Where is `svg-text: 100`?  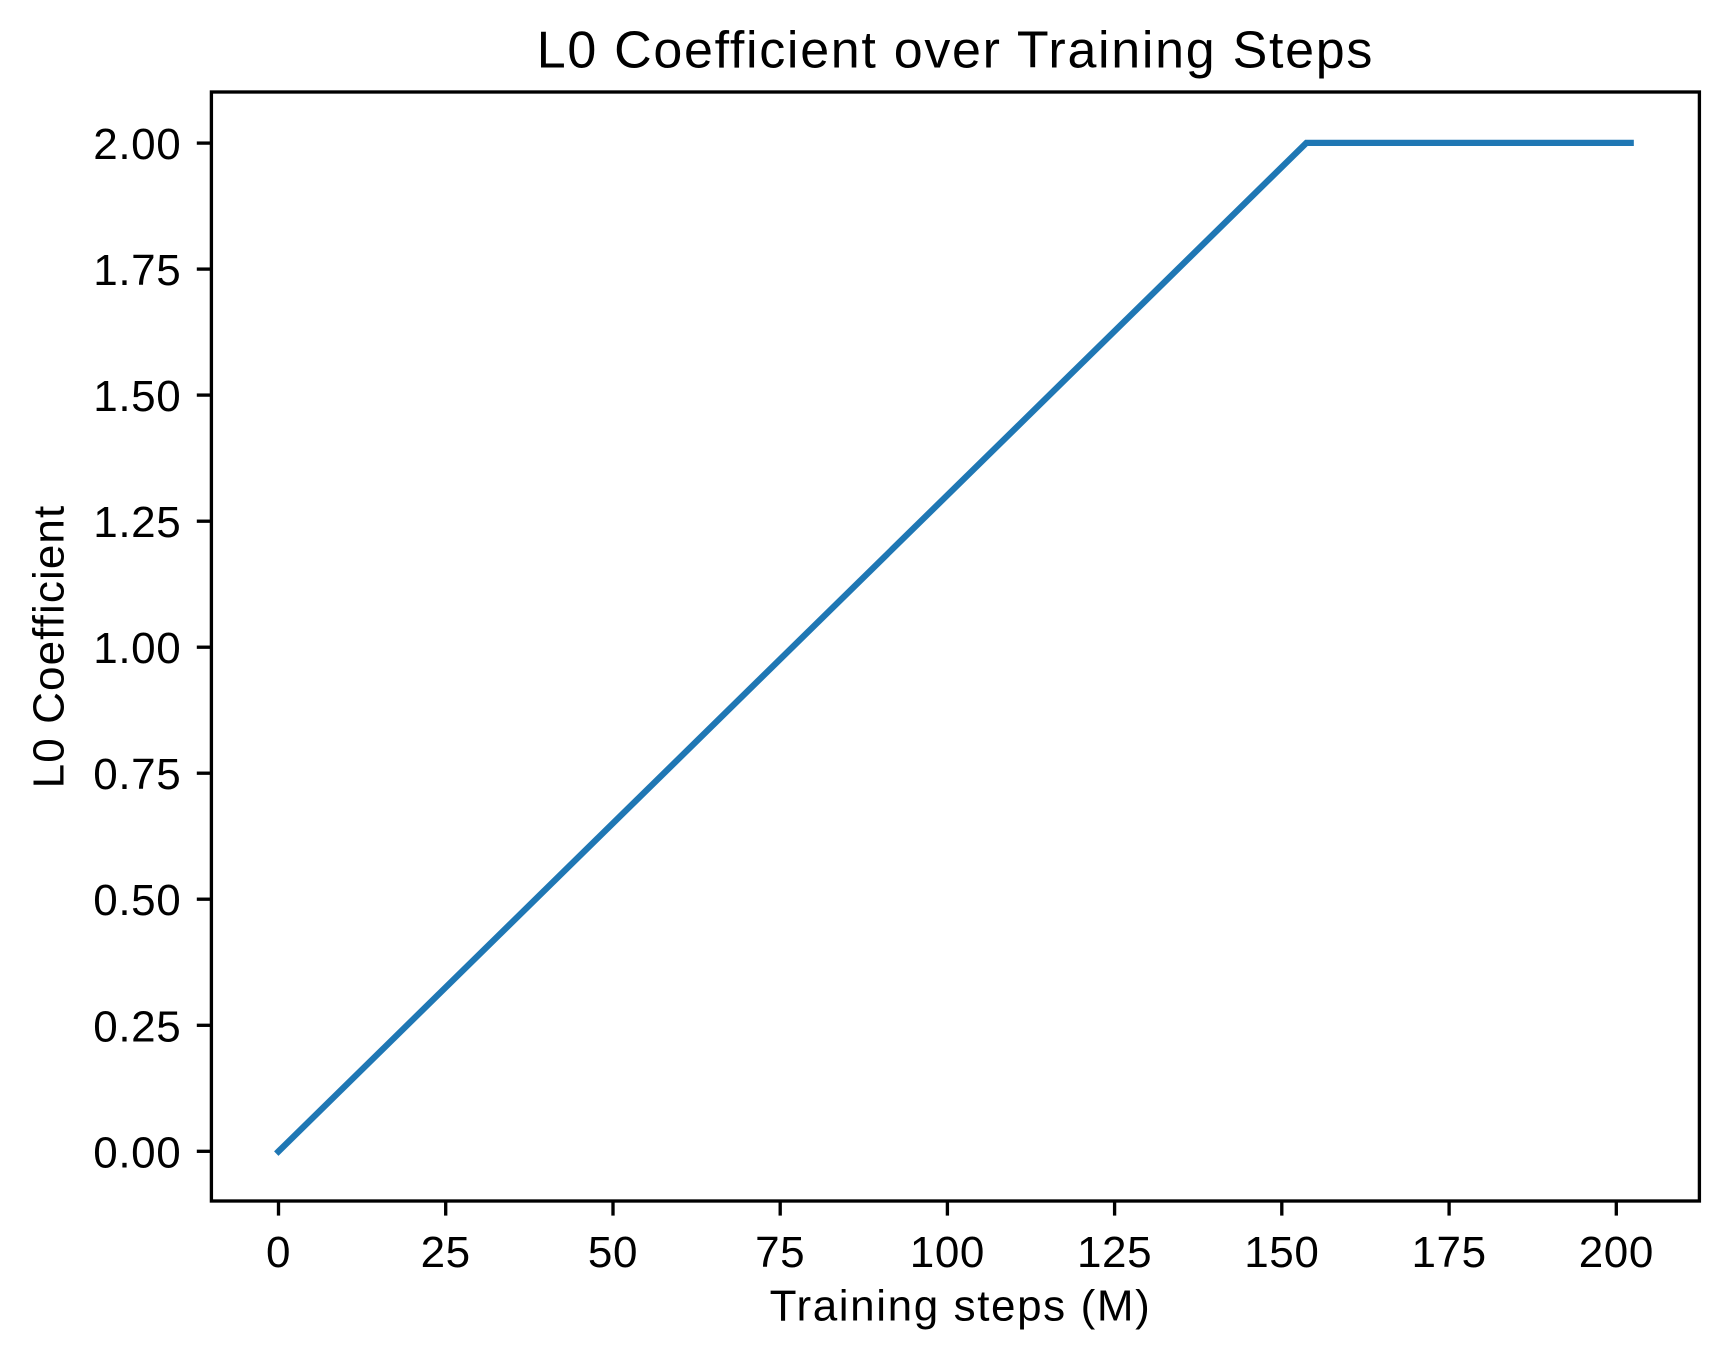 svg-text: 100 is located at coordinates (947, 1252).